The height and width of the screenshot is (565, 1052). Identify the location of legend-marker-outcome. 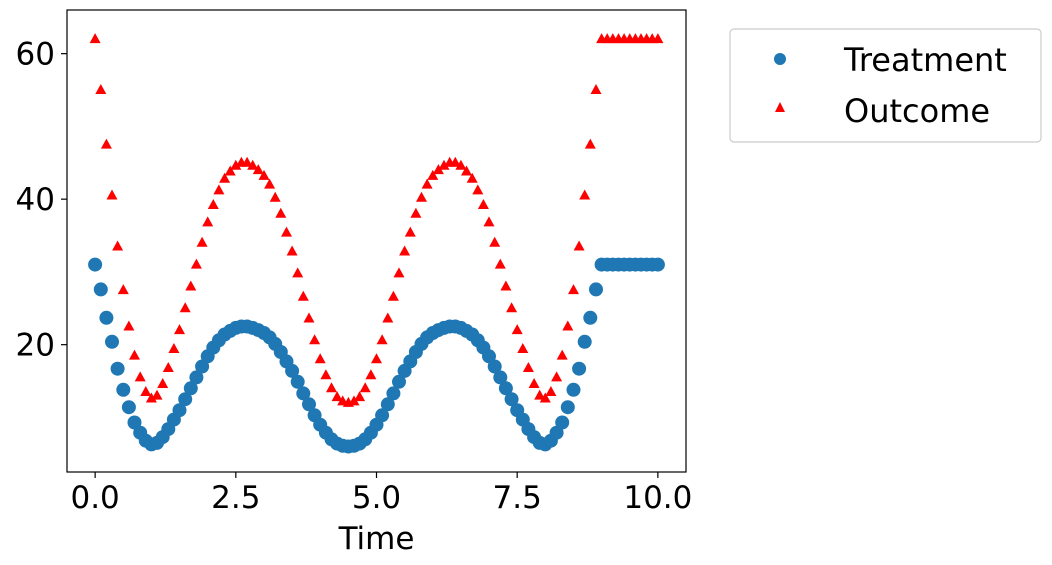
(780, 107).